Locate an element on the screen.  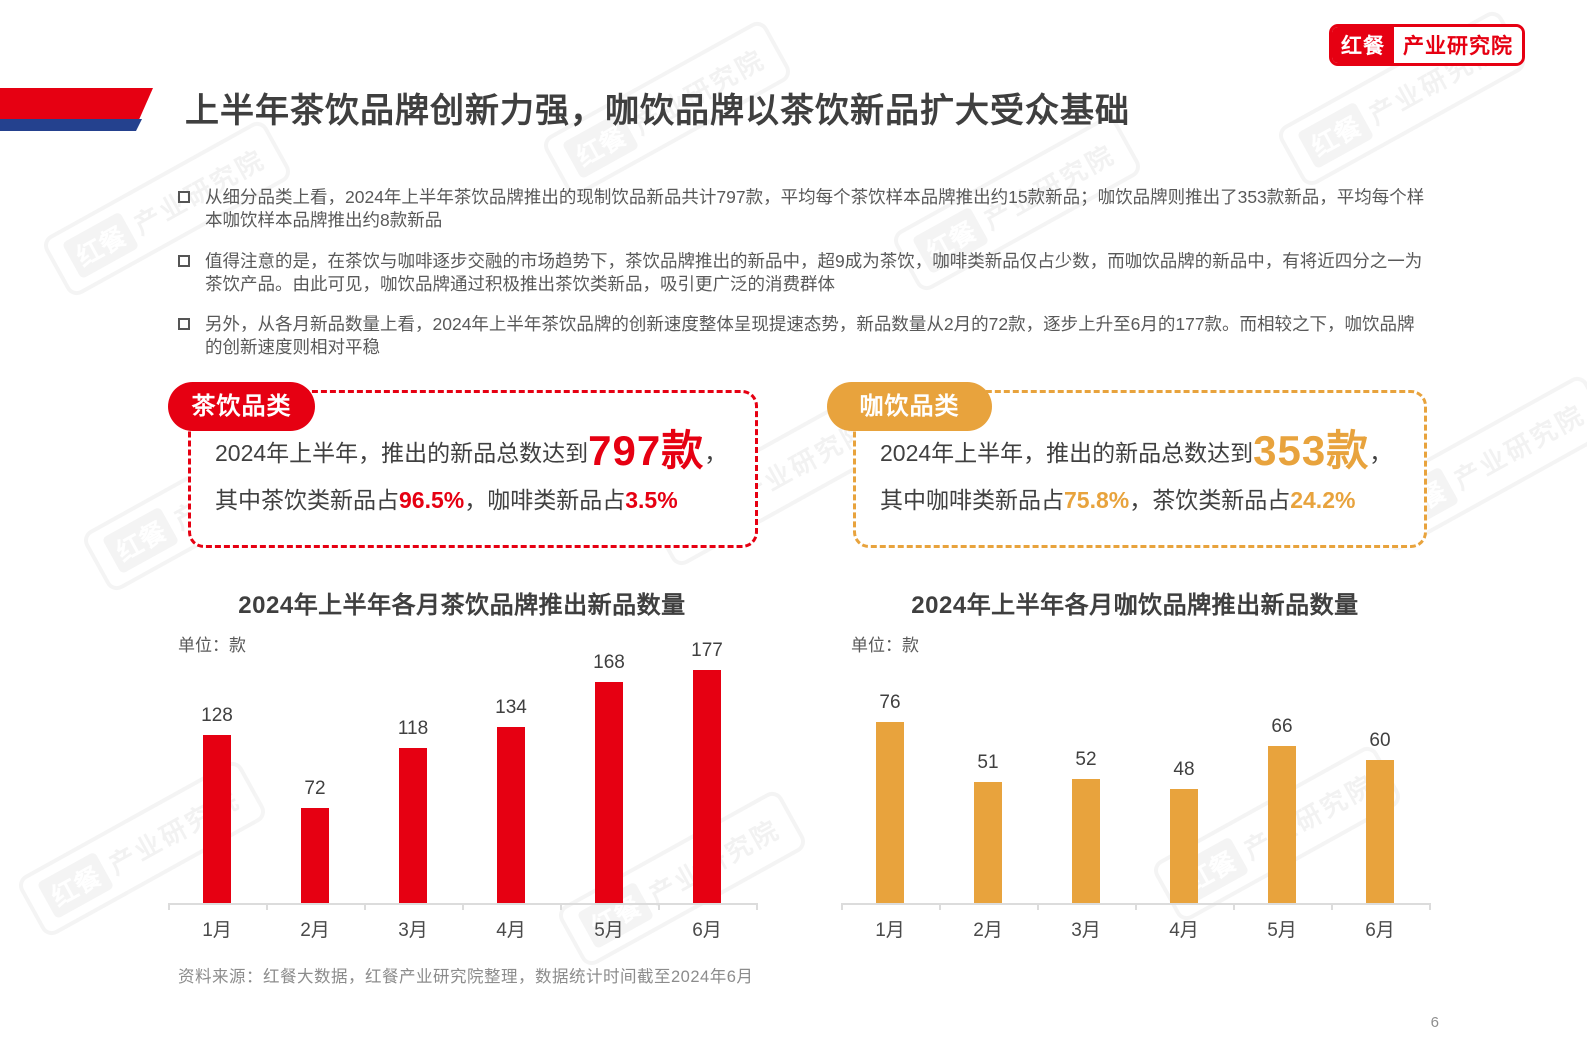
tea-line2-seg2: ，咖啡类新品占 is located at coordinates (545, 500).